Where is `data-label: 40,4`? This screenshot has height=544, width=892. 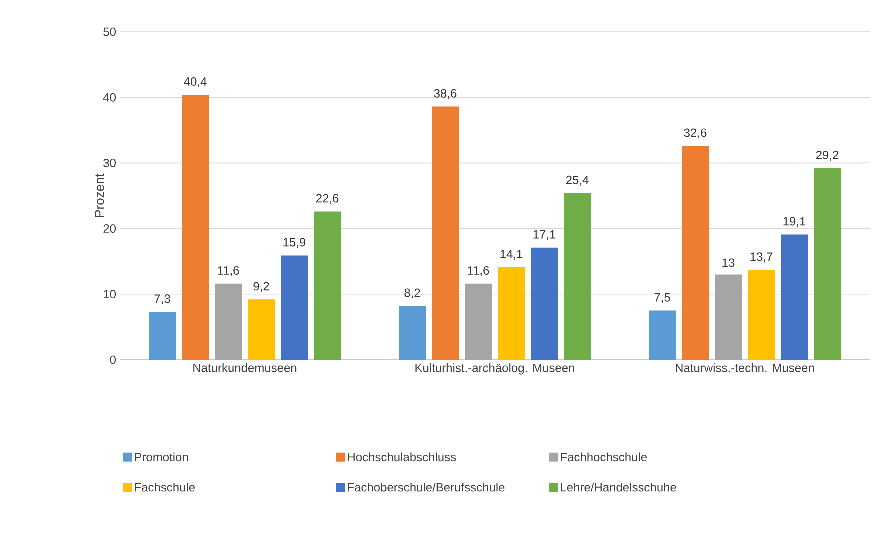 data-label: 40,4 is located at coordinates (195, 83).